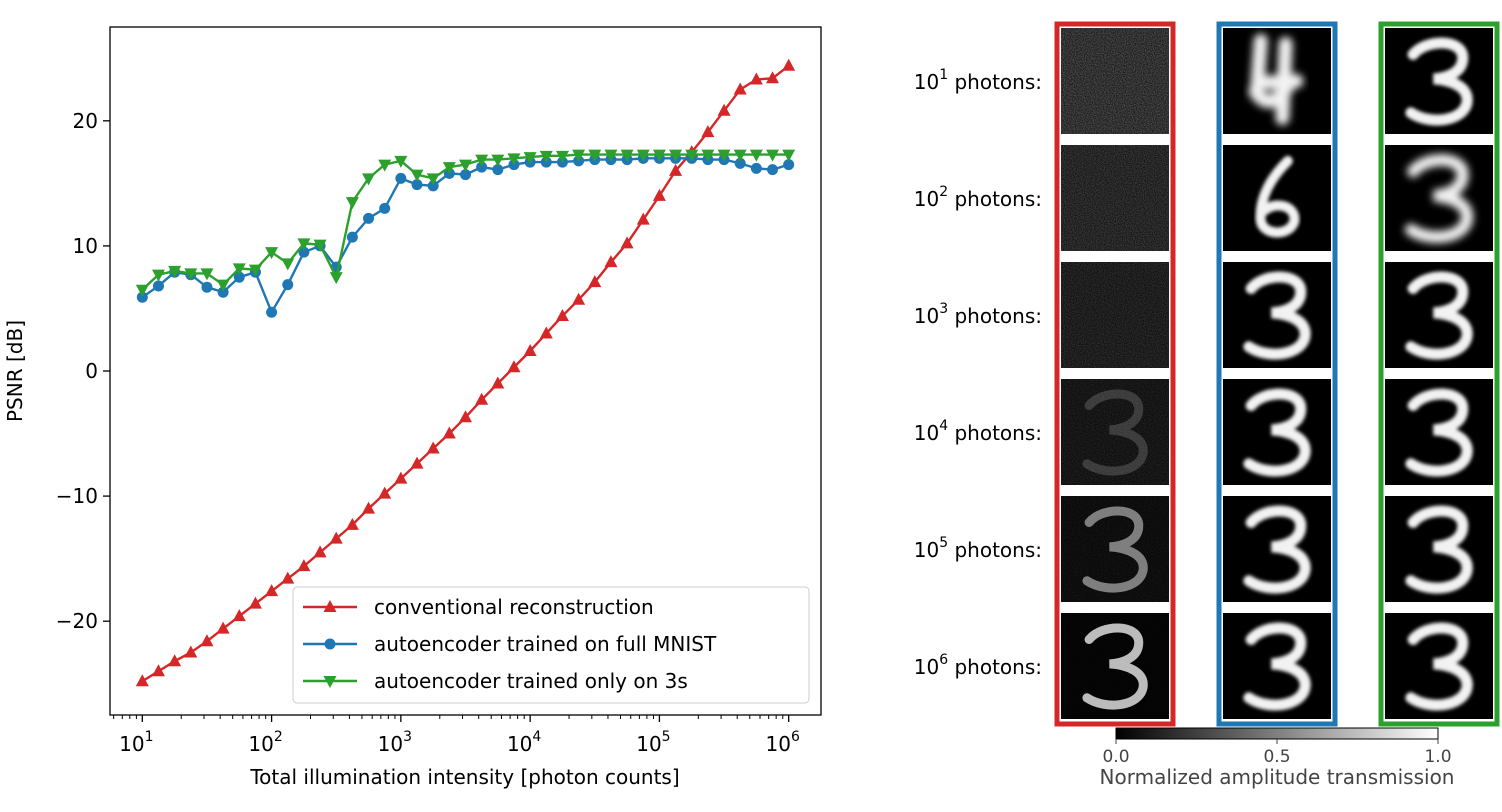 The height and width of the screenshot is (812, 1502). Describe the element at coordinates (15, 371) in the screenshot. I see `y-axis-label: PSNR [dB]` at that location.